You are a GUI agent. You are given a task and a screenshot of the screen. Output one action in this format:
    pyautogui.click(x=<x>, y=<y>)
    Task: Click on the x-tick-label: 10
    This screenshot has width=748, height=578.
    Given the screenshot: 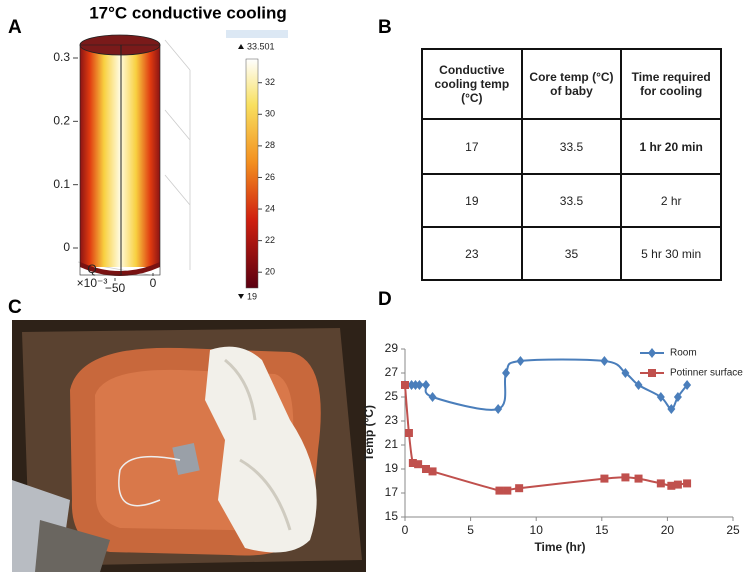 What is the action you would take?
    pyautogui.click(x=537, y=530)
    